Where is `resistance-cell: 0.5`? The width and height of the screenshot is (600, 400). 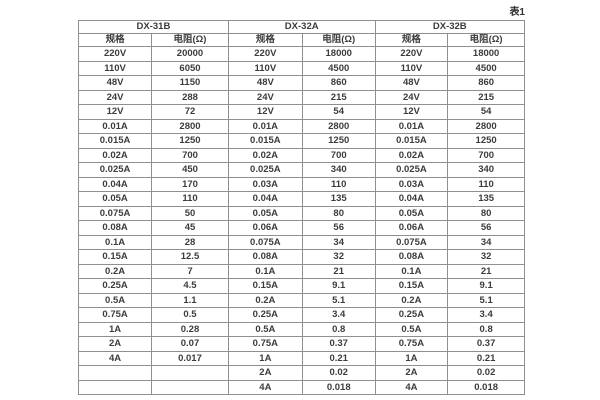
resistance-cell: 0.5 is located at coordinates (190, 315).